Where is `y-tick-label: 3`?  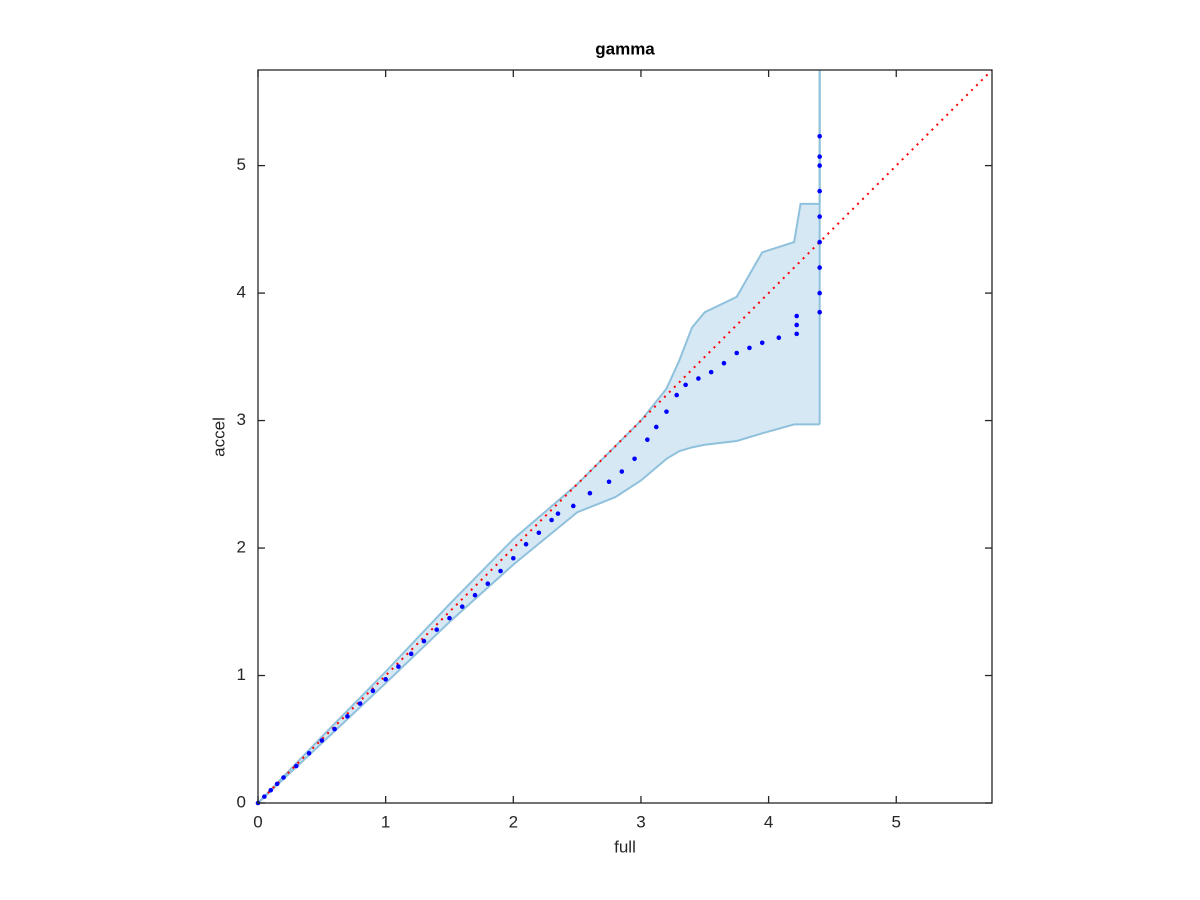
y-tick-label: 3 is located at coordinates (241, 419).